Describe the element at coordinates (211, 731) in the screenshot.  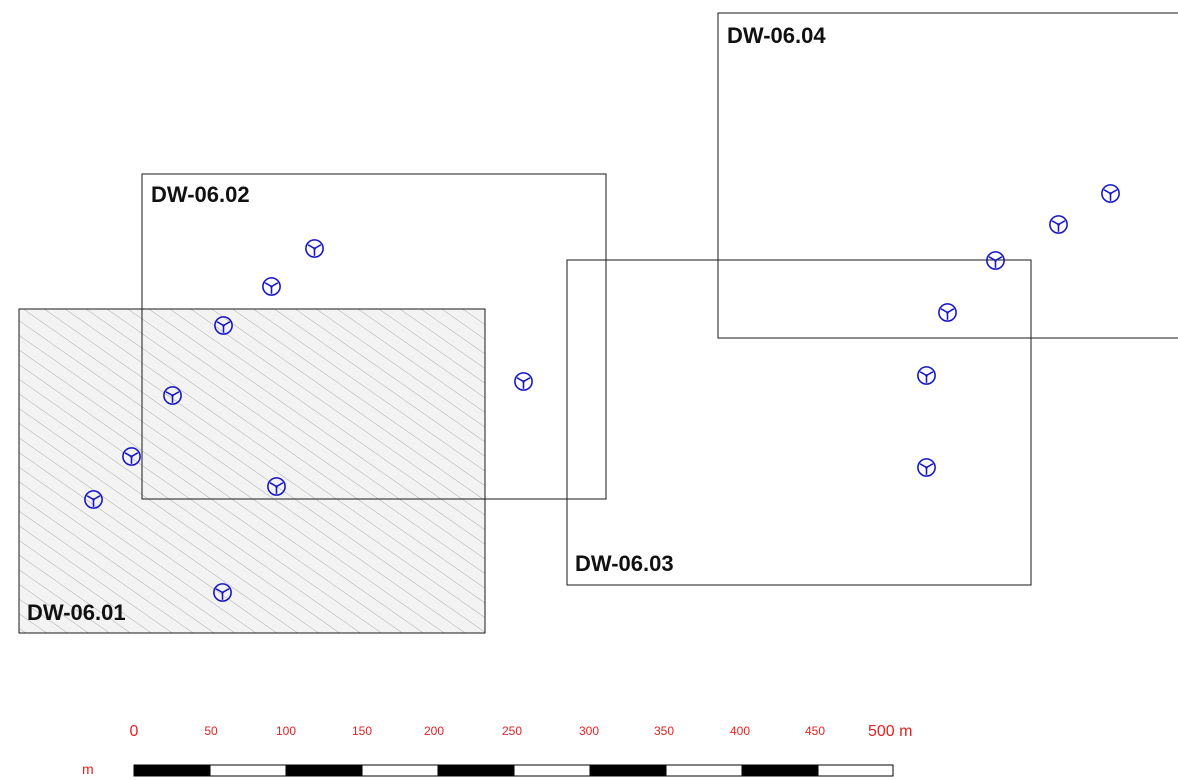
I see `scale-tick-label: 50` at that location.